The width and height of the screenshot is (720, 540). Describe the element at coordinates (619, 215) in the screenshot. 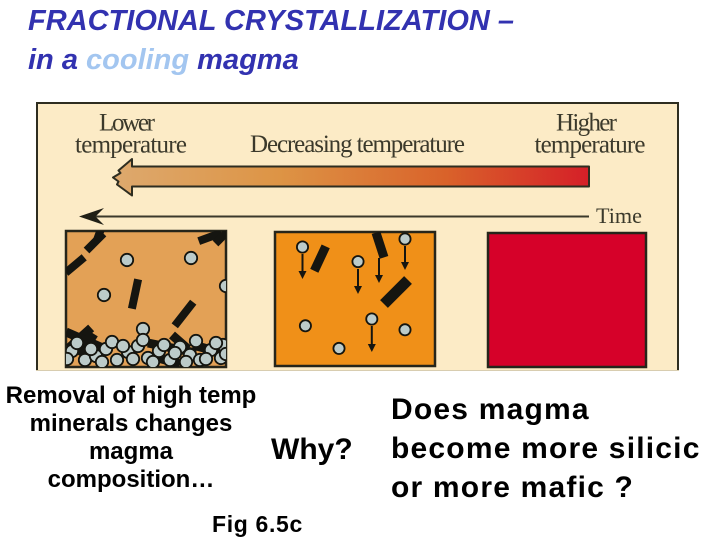

I see `svg-text: Time` at that location.